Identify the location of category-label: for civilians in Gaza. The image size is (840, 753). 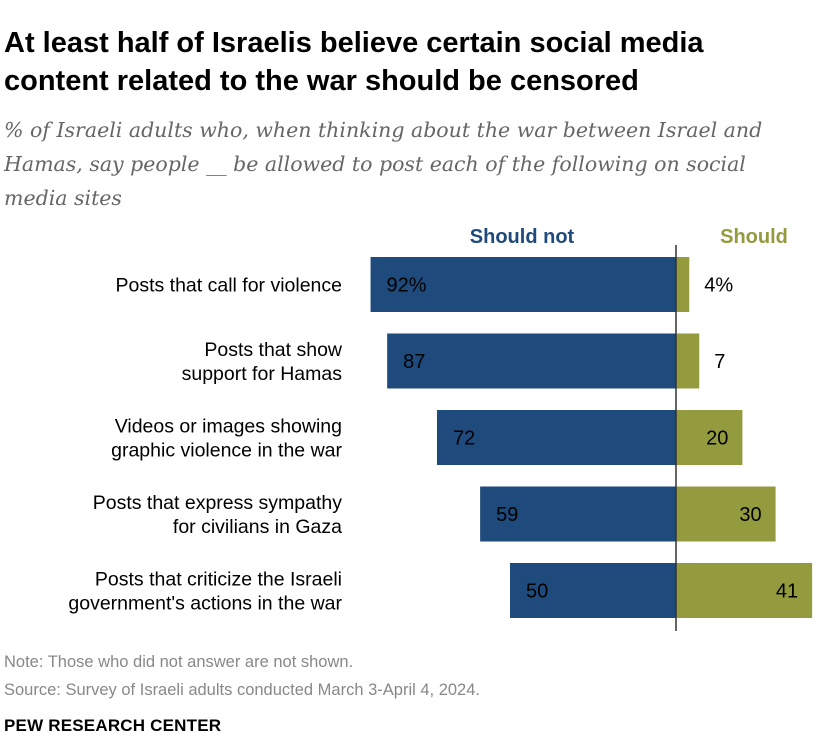
(257, 527).